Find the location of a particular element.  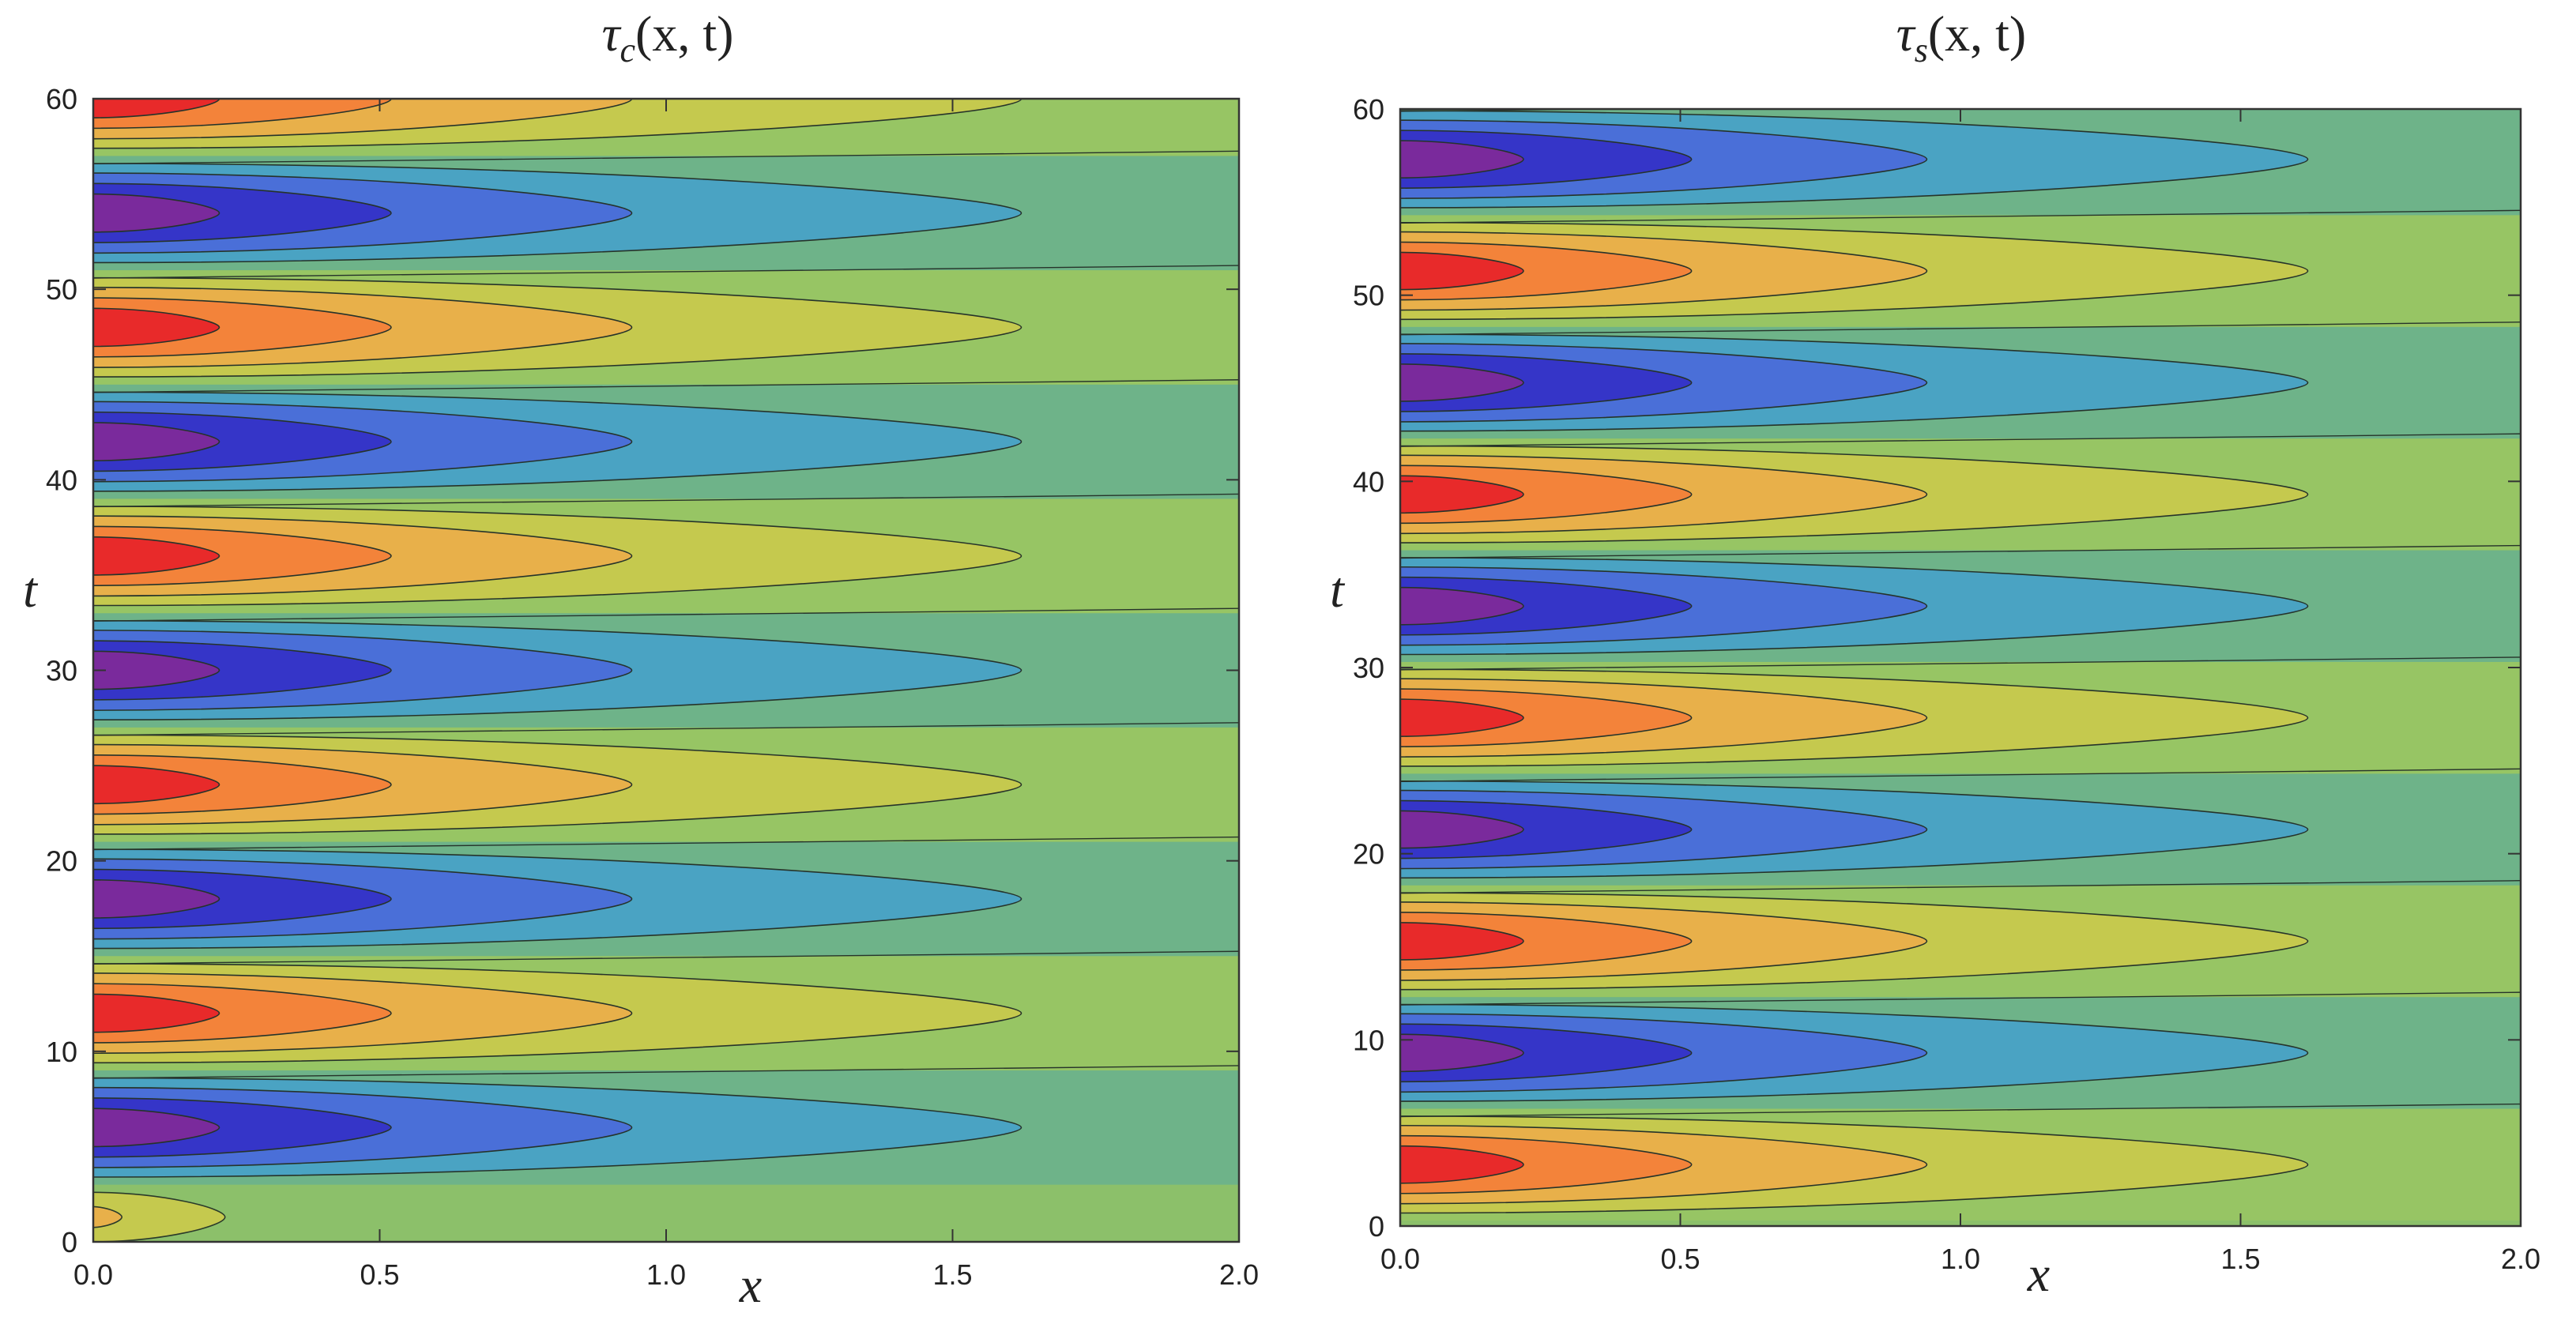

y-tick-label: 0 is located at coordinates (69, 1242).